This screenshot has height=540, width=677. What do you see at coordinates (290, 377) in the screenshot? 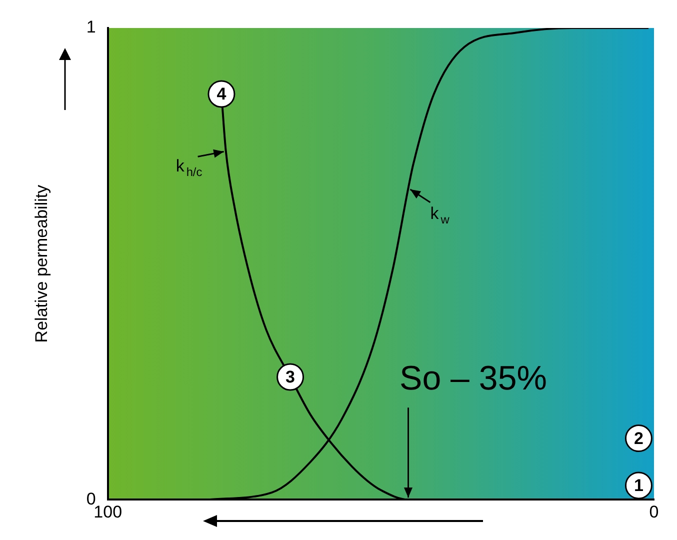
I see `annotation: 3` at bounding box center [290, 377].